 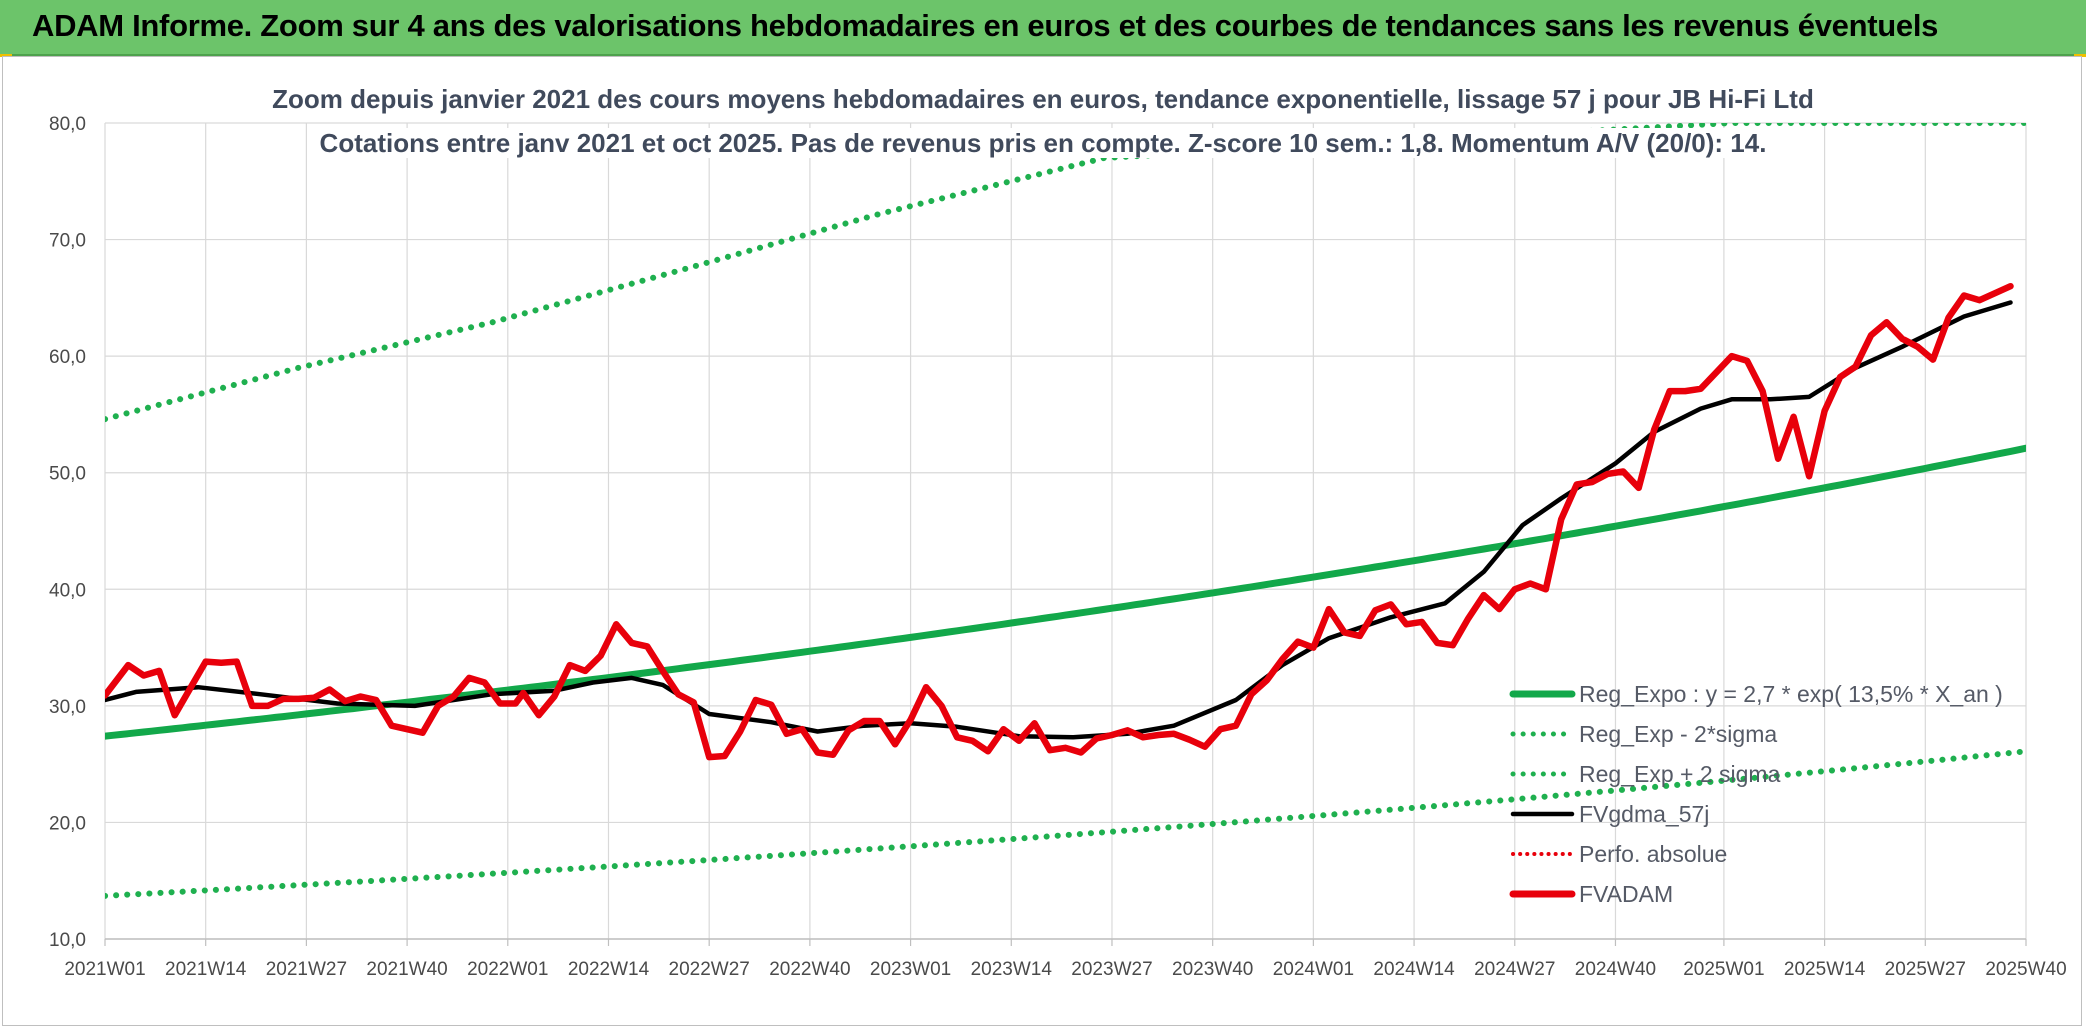 I want to click on x-tick-label: 2022W27, so click(x=709, y=969).